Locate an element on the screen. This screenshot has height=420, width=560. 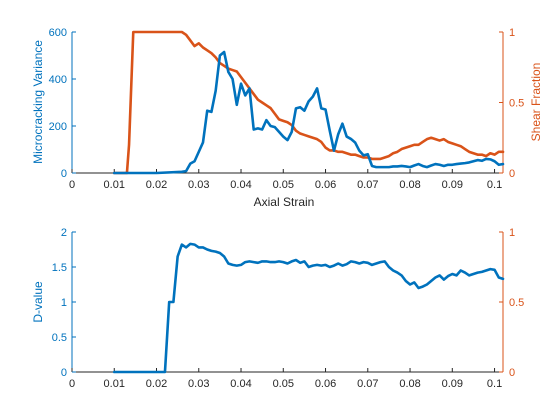
y-left-tick-label: 2 is located at coordinates (64, 233).